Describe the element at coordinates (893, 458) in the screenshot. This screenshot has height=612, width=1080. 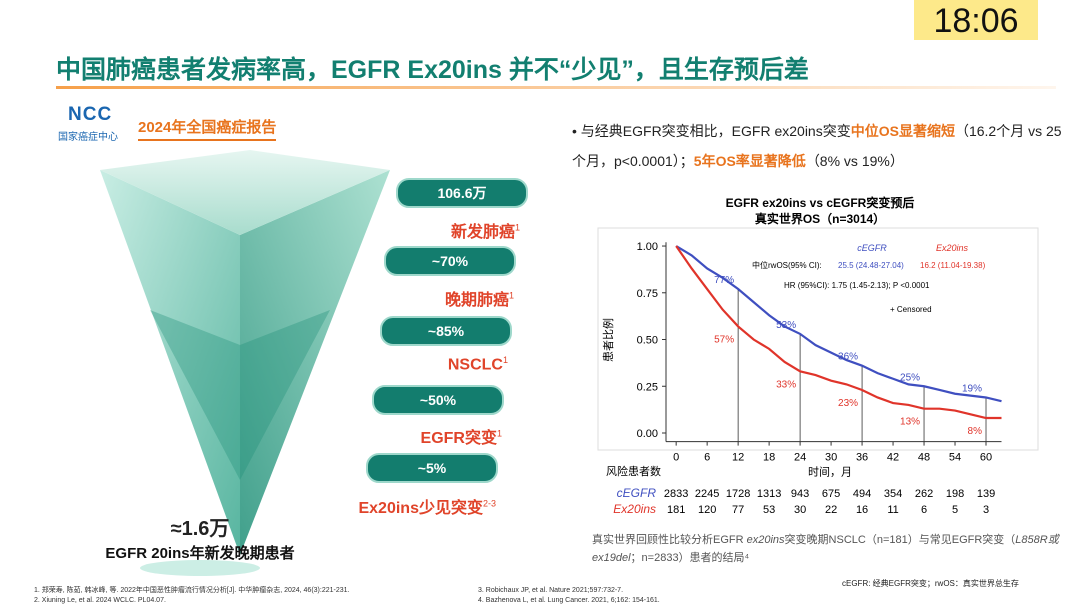
I see `x-tick-label: 42` at that location.